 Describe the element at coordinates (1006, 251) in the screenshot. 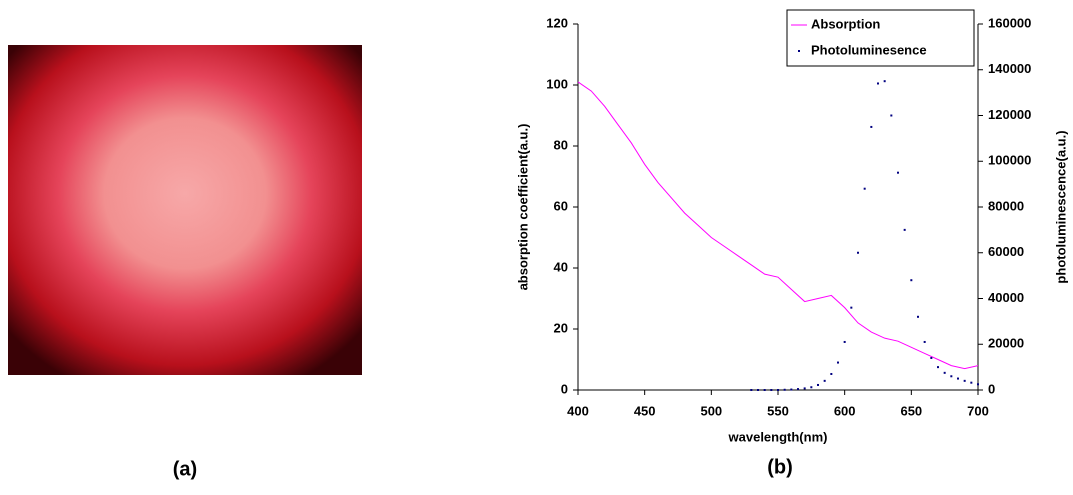

I see `y2-tick-label: 60000` at that location.